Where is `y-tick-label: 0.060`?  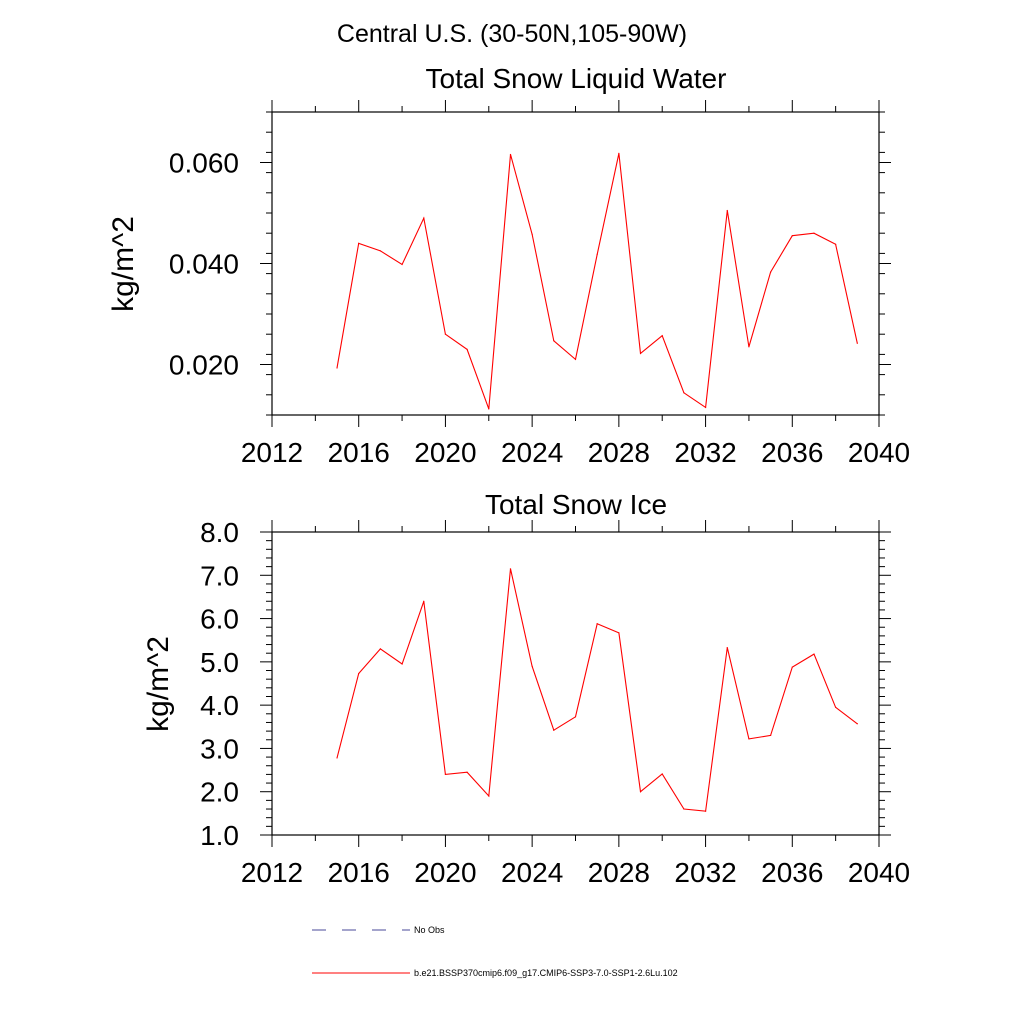 y-tick-label: 0.060 is located at coordinates (204, 163).